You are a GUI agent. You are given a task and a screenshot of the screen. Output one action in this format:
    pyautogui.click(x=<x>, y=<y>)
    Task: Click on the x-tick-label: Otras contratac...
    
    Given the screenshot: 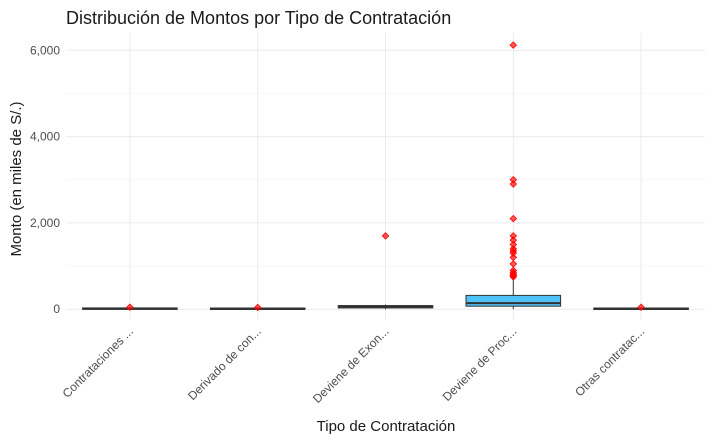 What is the action you would take?
    pyautogui.click(x=609, y=361)
    